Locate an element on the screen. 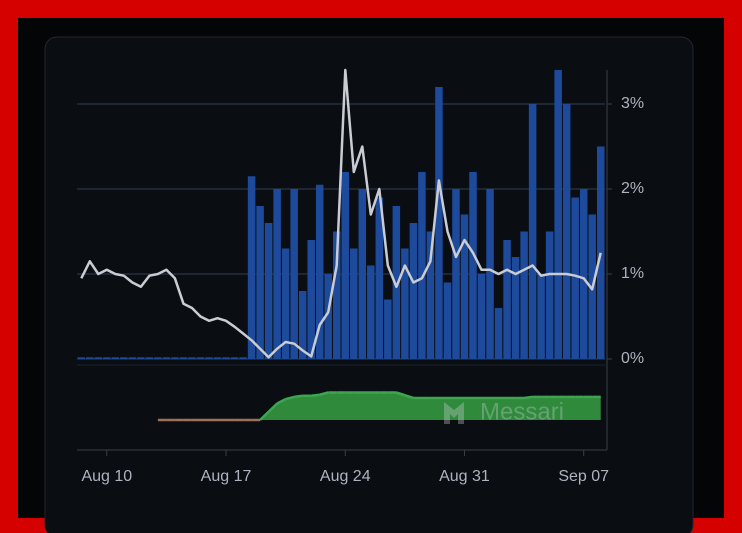 Image resolution: width=742 pixels, height=533 pixels. y-tick-label: 0% is located at coordinates (632, 358).